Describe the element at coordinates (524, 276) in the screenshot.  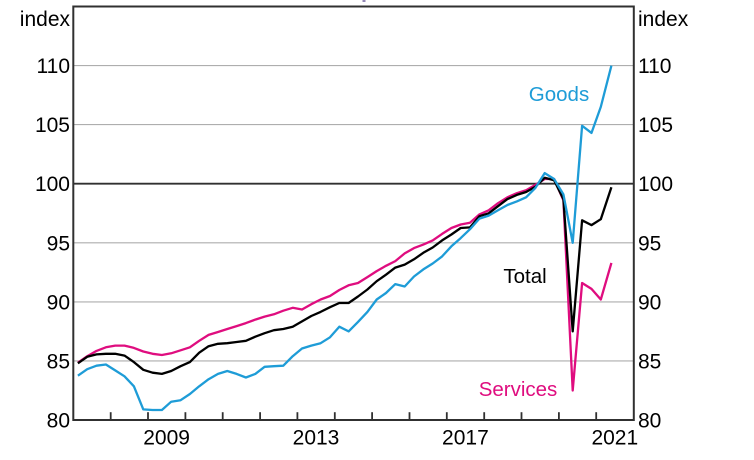
I see `svg-text: Total` at that location.